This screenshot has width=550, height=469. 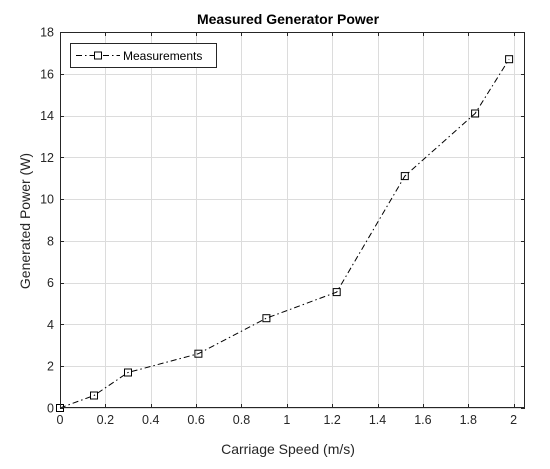 What do you see at coordinates (47, 200) in the screenshot?
I see `y-tick-label: 10` at bounding box center [47, 200].